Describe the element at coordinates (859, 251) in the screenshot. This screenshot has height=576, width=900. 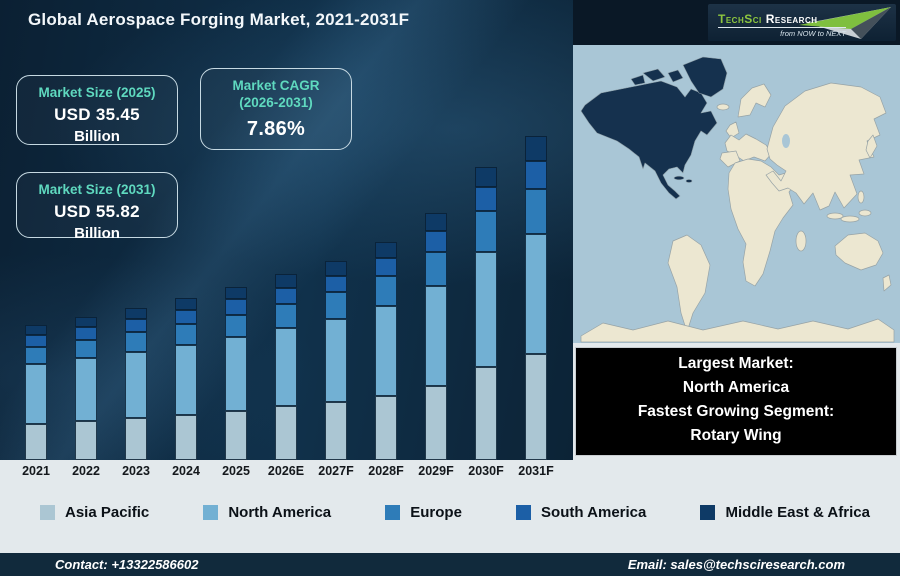
I see `map-australia` at that location.